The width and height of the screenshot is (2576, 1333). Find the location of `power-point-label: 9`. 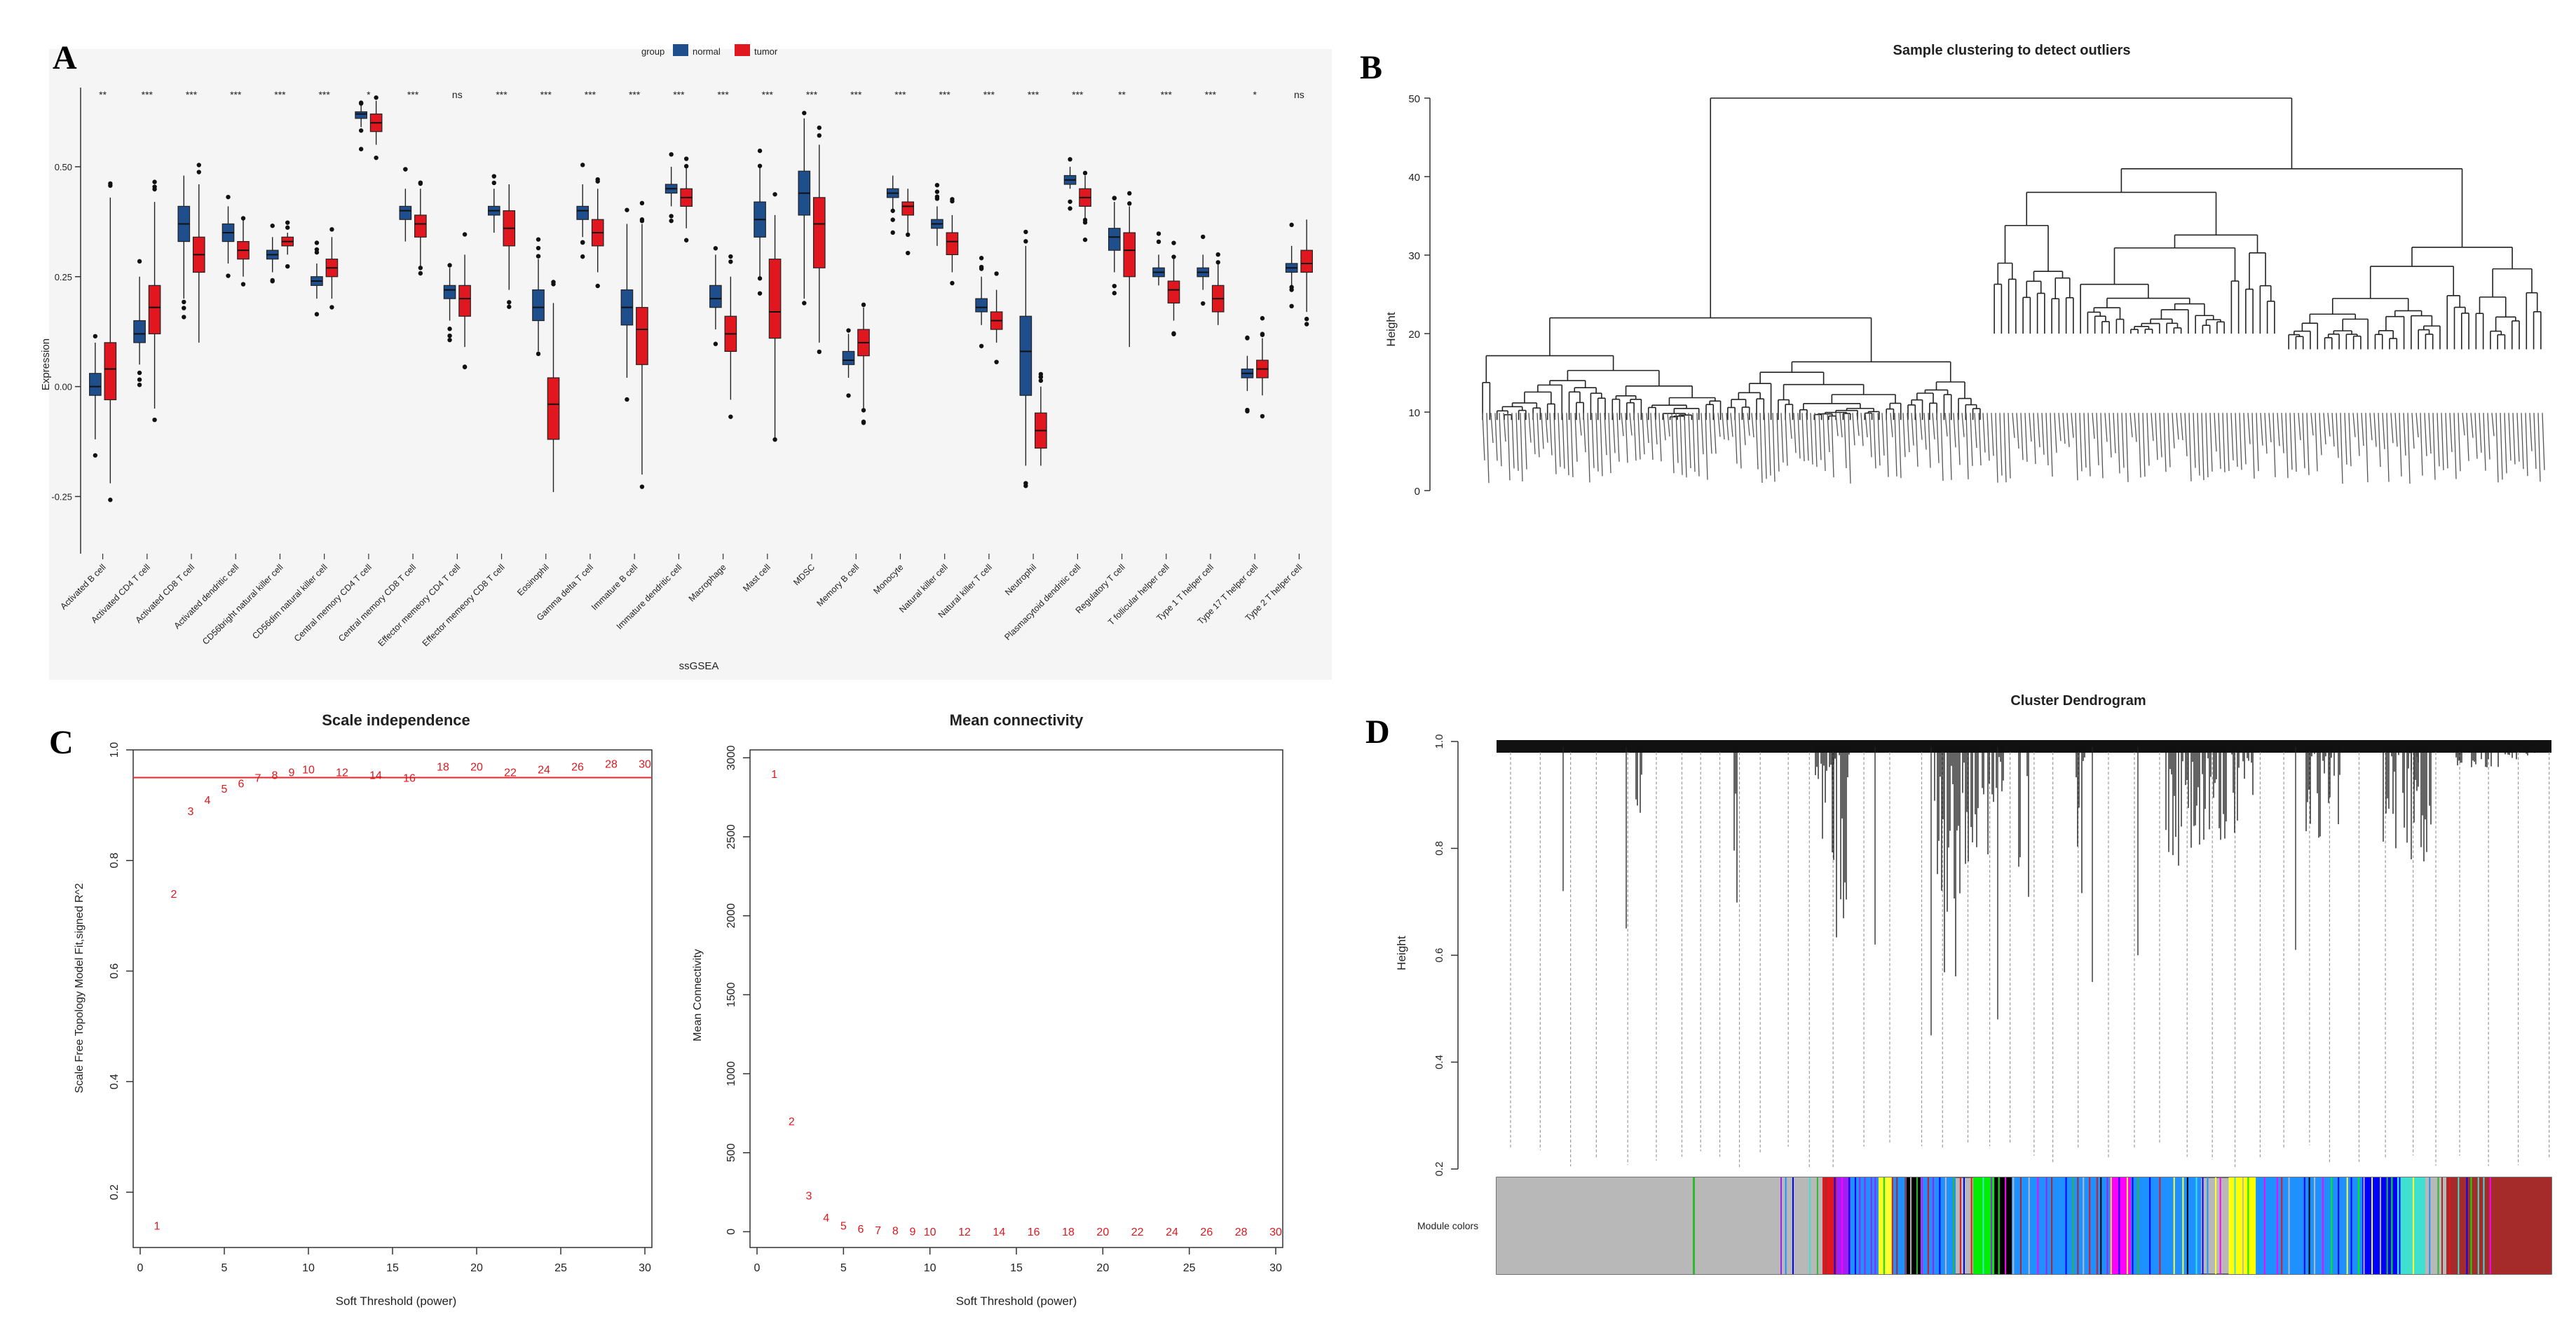

power-point-label: 9 is located at coordinates (292, 773).